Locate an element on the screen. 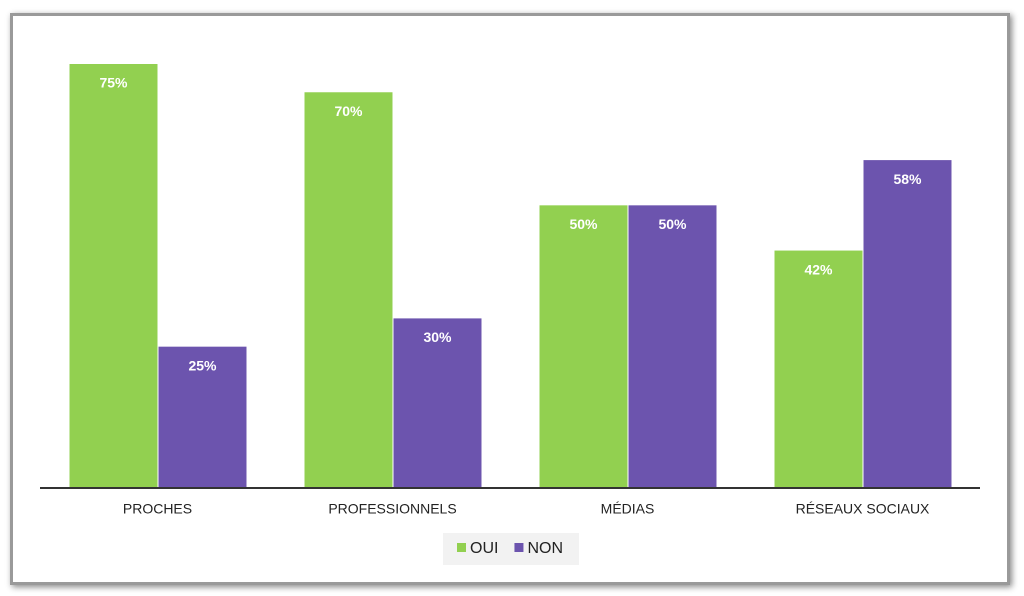 The height and width of the screenshot is (596, 1024). value-label: 75% is located at coordinates (113, 83).